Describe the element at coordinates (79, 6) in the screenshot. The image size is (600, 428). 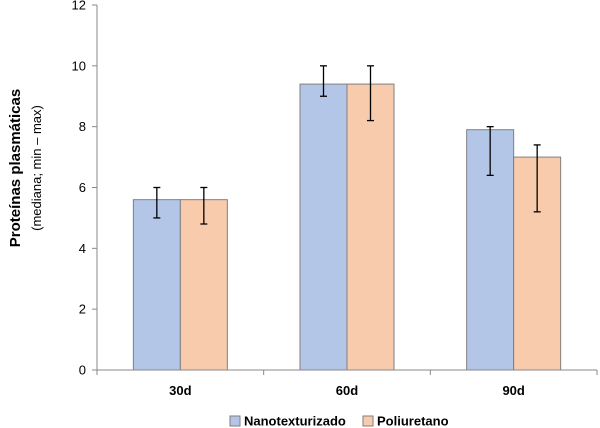
I see `y-tick-label: 12` at that location.